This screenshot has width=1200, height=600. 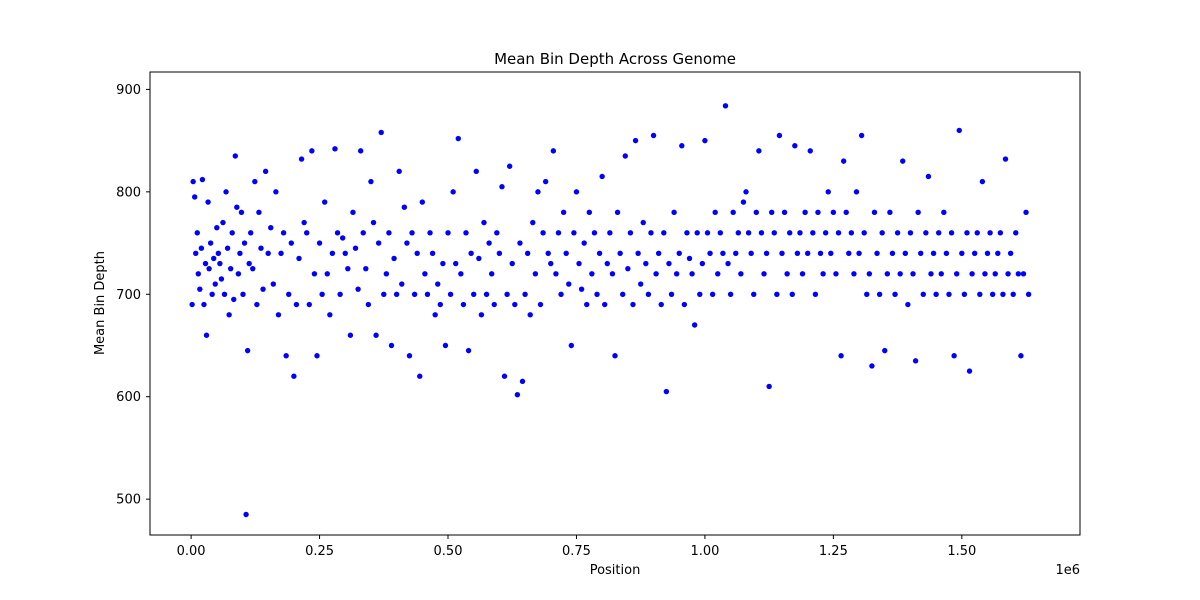 What do you see at coordinates (133, 295) in the screenshot?
I see `y-axis-ticks: 500 600 700 800 900` at bounding box center [133, 295].